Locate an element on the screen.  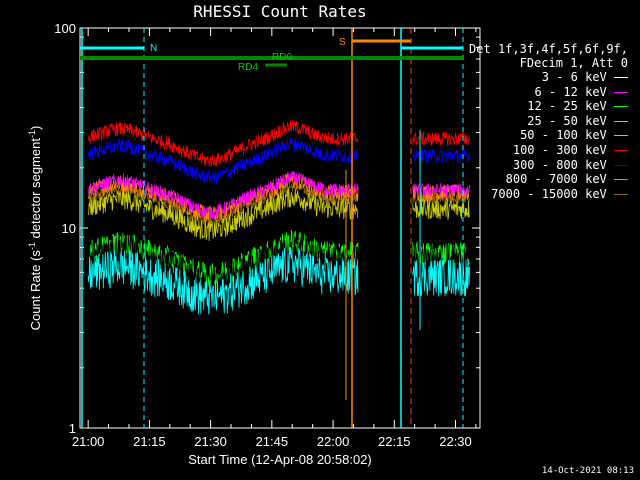
x-tick-label: 22:30 is located at coordinates (455, 441).